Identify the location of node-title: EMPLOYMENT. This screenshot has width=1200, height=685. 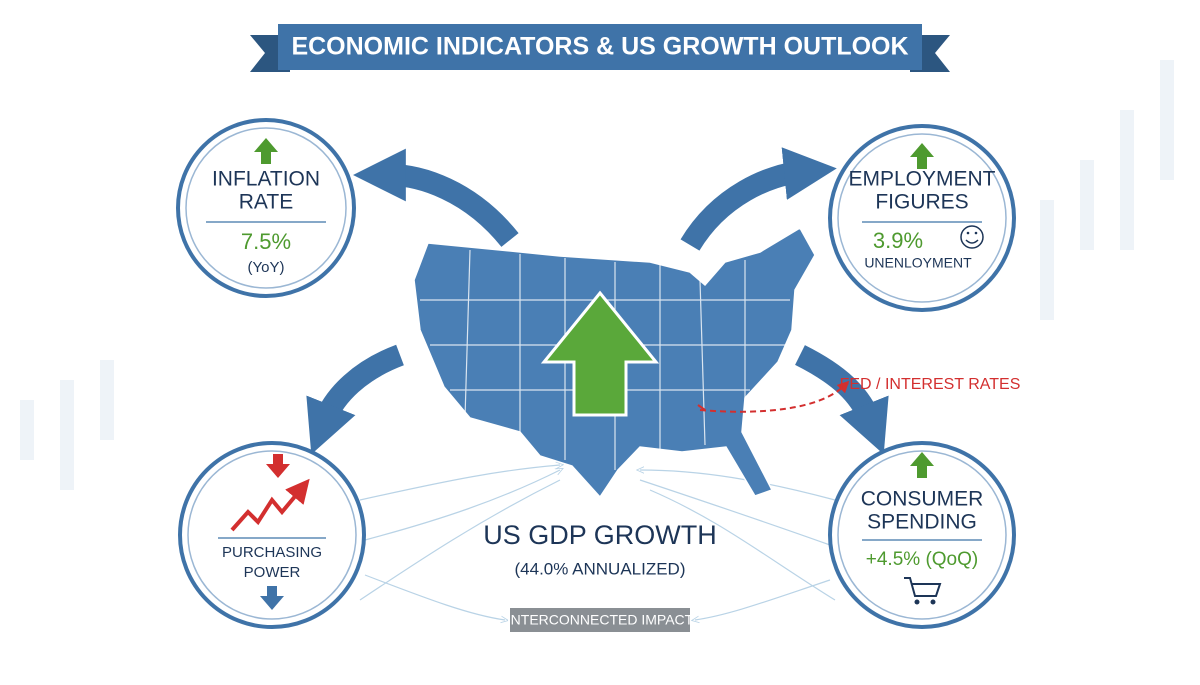
(921, 179).